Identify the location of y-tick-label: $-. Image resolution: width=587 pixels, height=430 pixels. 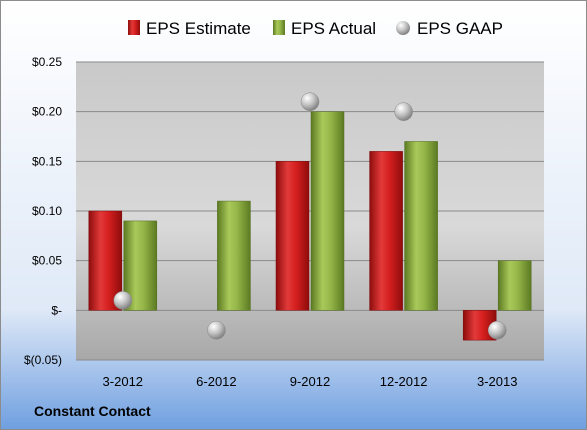
(56, 310).